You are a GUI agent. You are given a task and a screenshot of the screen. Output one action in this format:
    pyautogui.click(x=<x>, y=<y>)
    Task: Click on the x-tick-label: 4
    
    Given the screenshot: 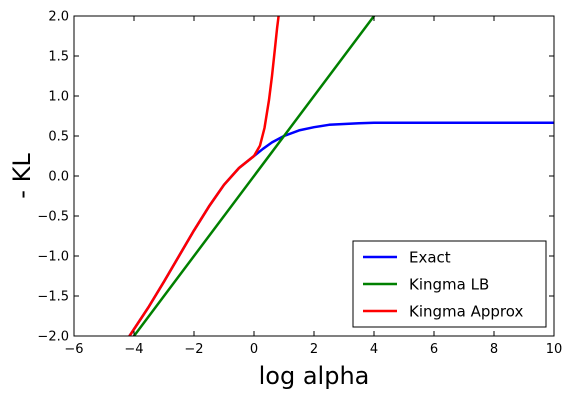 What is the action you would take?
    pyautogui.click(x=374, y=349)
    